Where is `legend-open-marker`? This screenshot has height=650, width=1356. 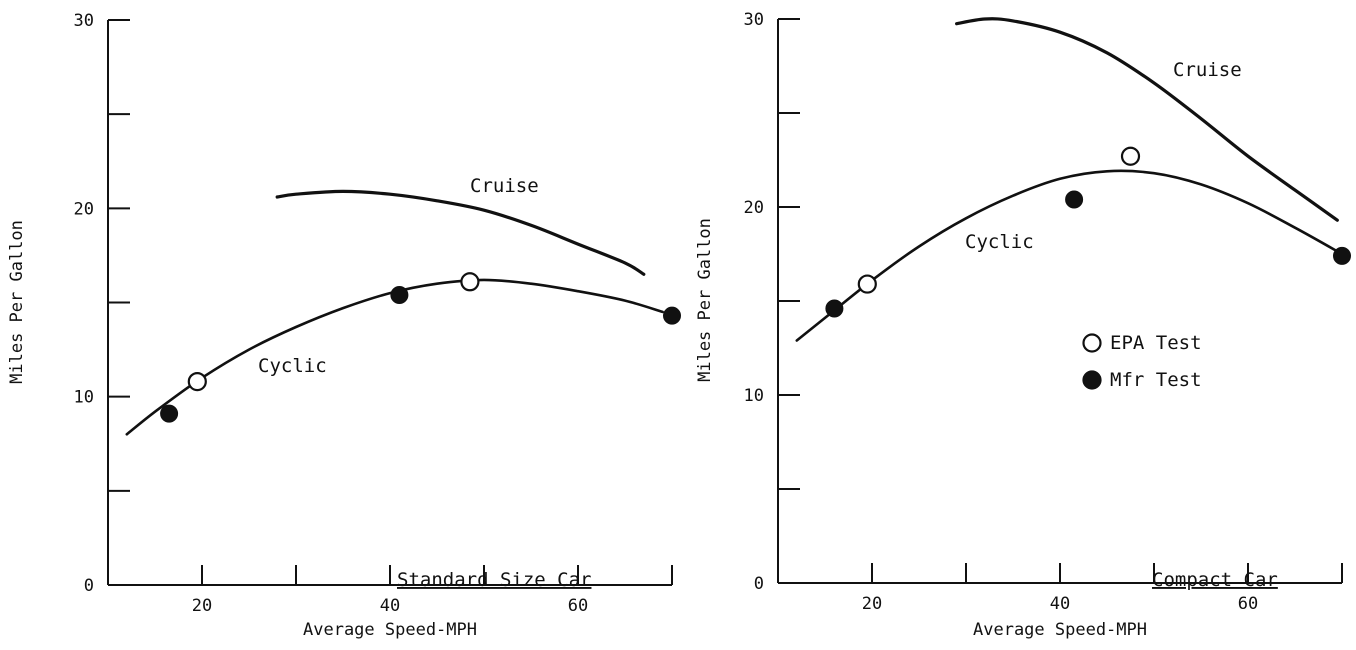
legend-open-marker is located at coordinates (1092, 343).